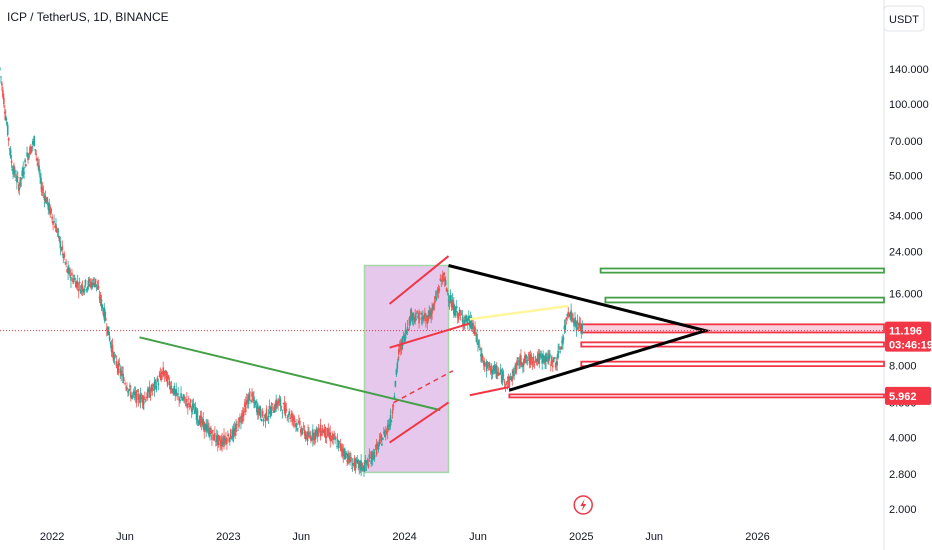  Describe the element at coordinates (904, 18) in the screenshot. I see `currency-button: USDT` at that location.